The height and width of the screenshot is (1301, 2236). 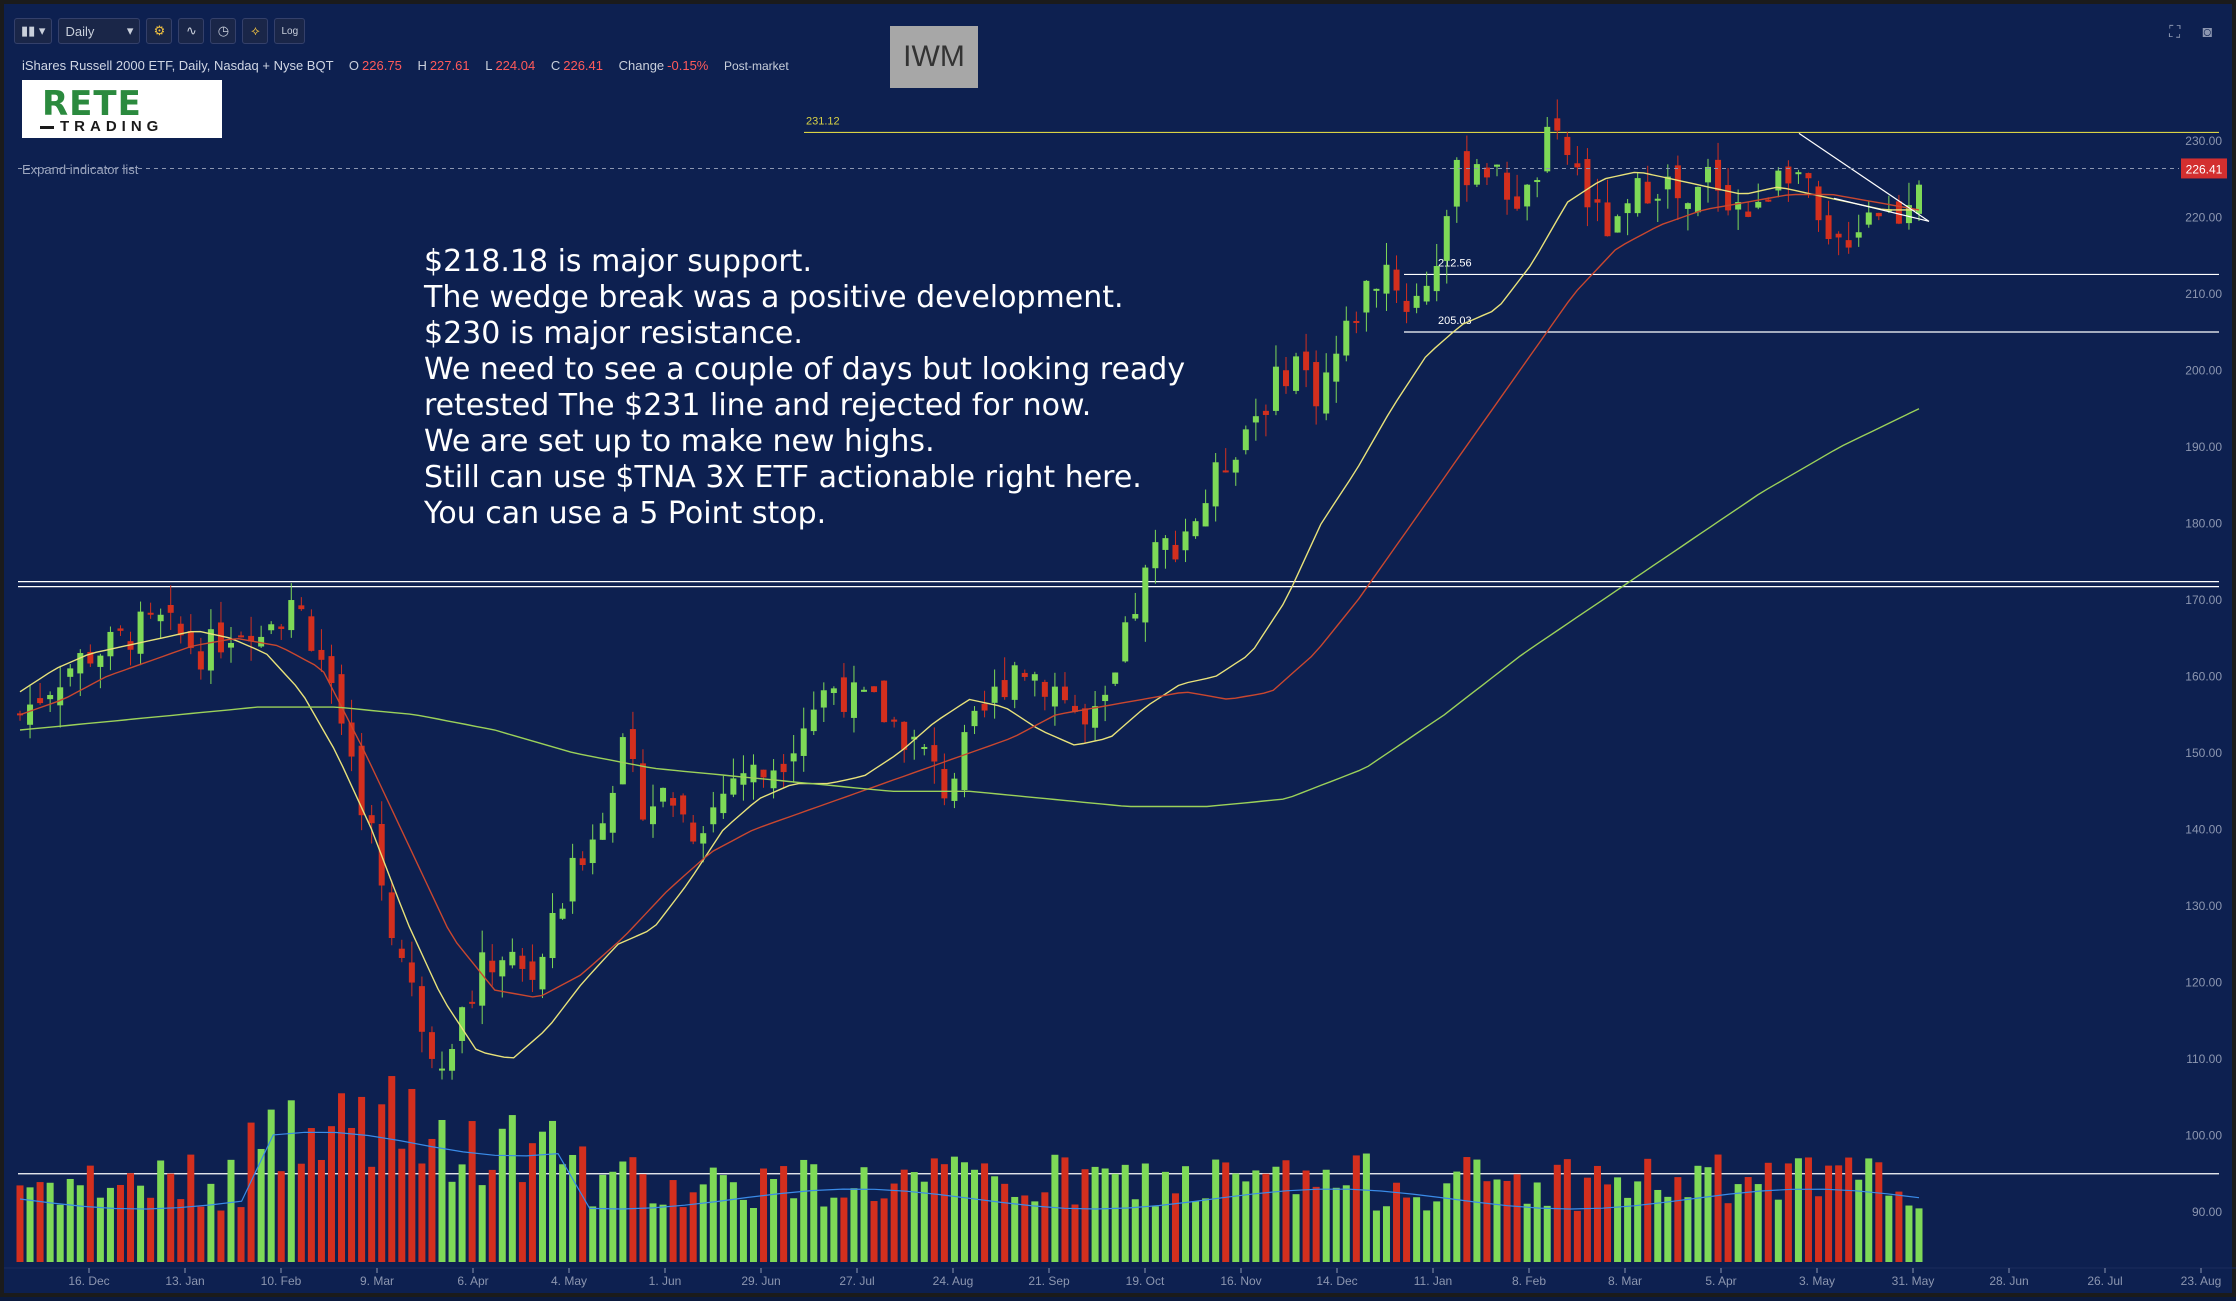 I want to click on logo-line2: TRADING, so click(x=112, y=126).